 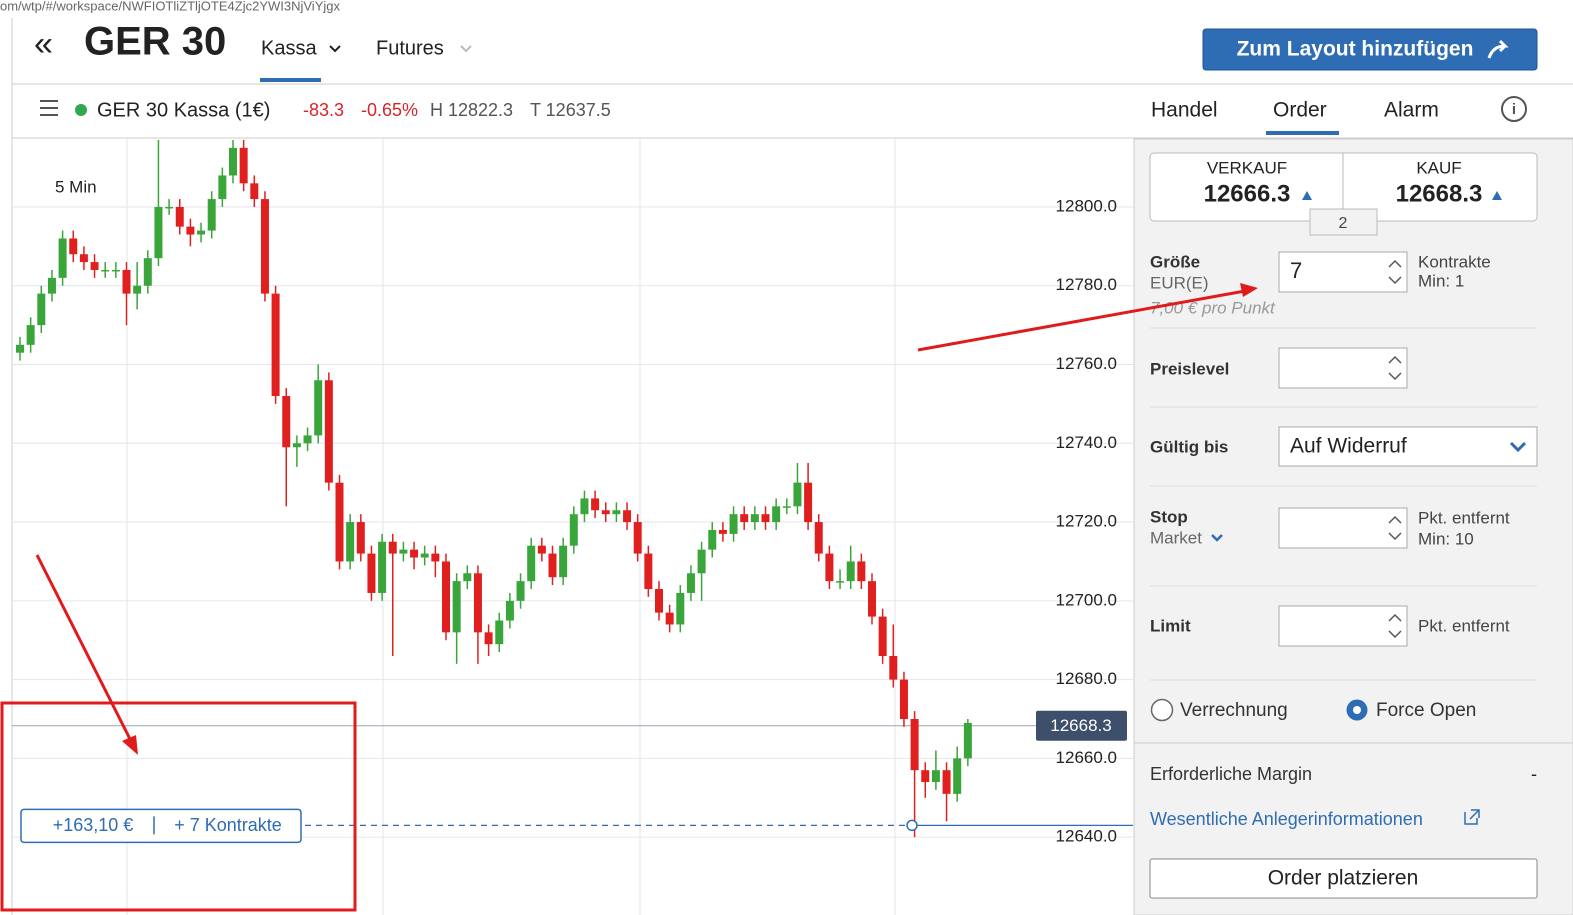 What do you see at coordinates (1426, 710) in the screenshot?
I see `radio-label: Force Open` at bounding box center [1426, 710].